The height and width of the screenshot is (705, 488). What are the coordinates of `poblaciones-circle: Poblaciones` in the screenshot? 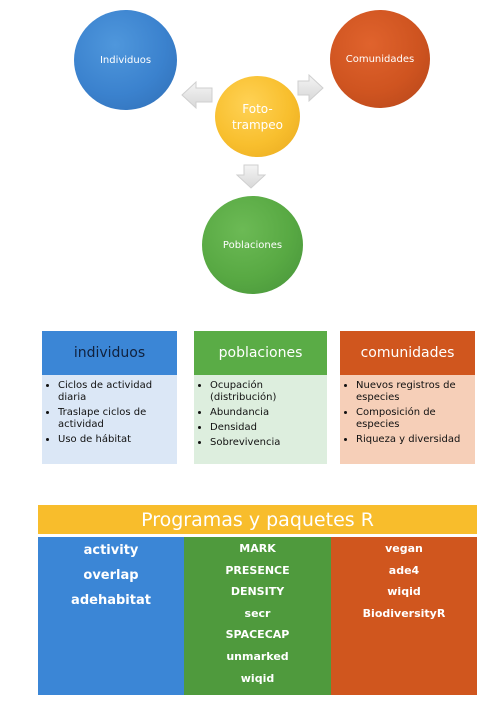 It's located at (252, 245).